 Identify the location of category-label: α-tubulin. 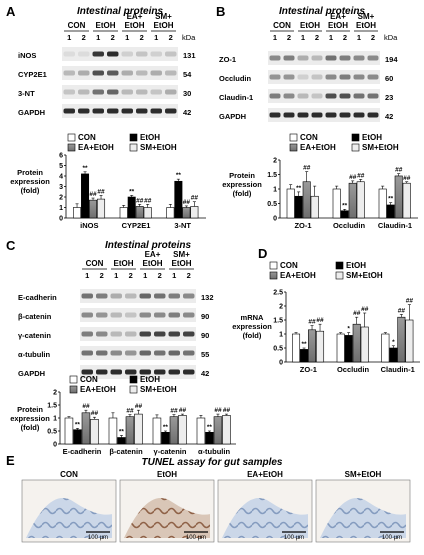
(214, 451).